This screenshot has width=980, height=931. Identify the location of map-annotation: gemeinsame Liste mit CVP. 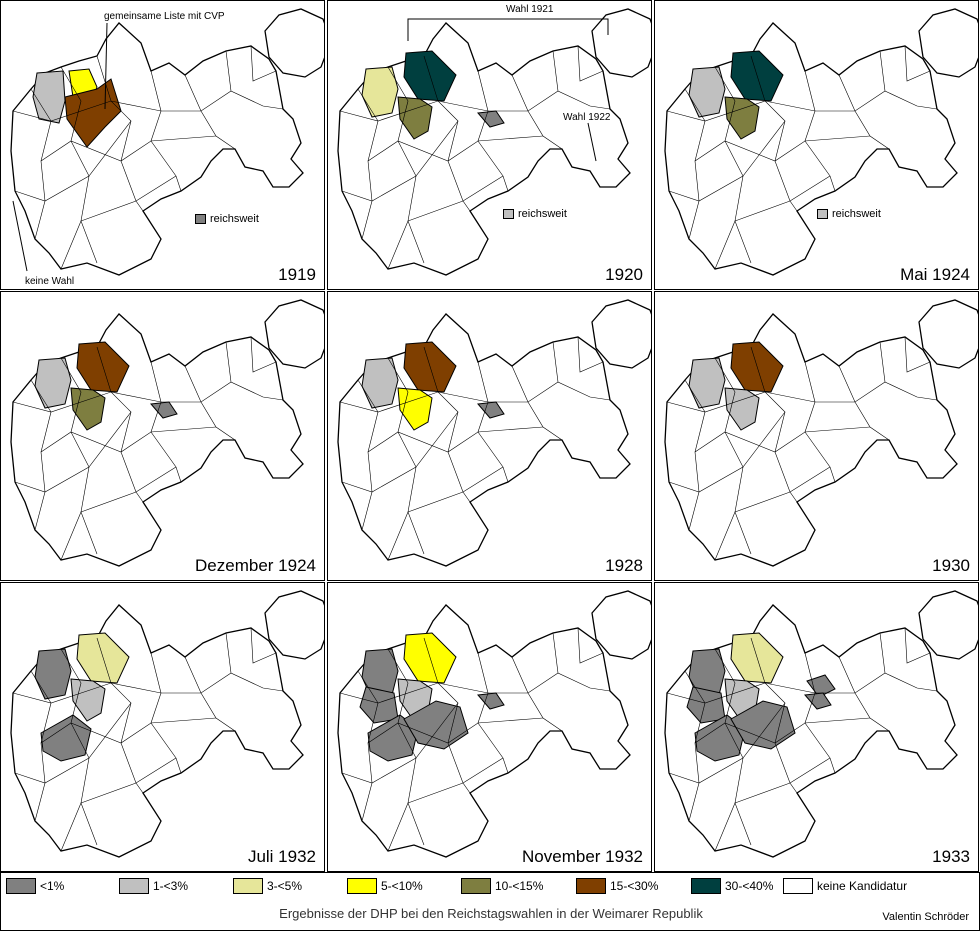
(164, 16).